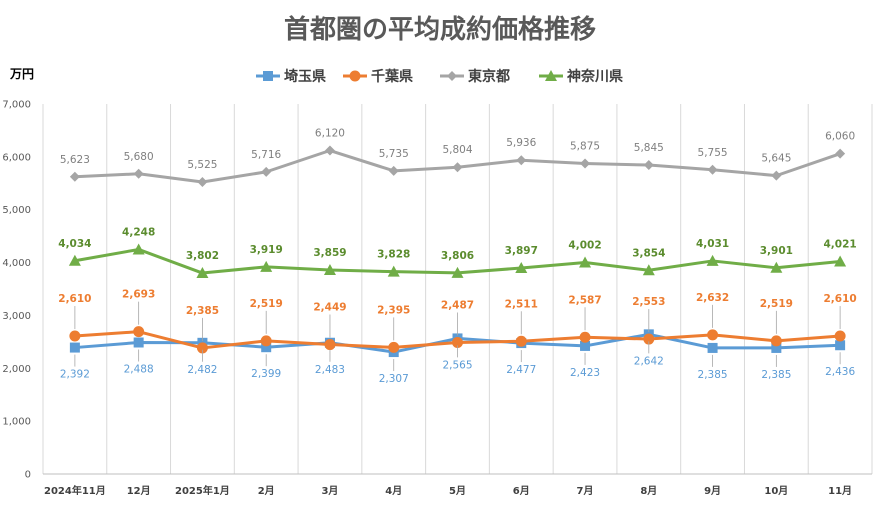 The width and height of the screenshot is (880, 507). Describe the element at coordinates (330, 370) in the screenshot. I see `data-label: 2,483` at that location.